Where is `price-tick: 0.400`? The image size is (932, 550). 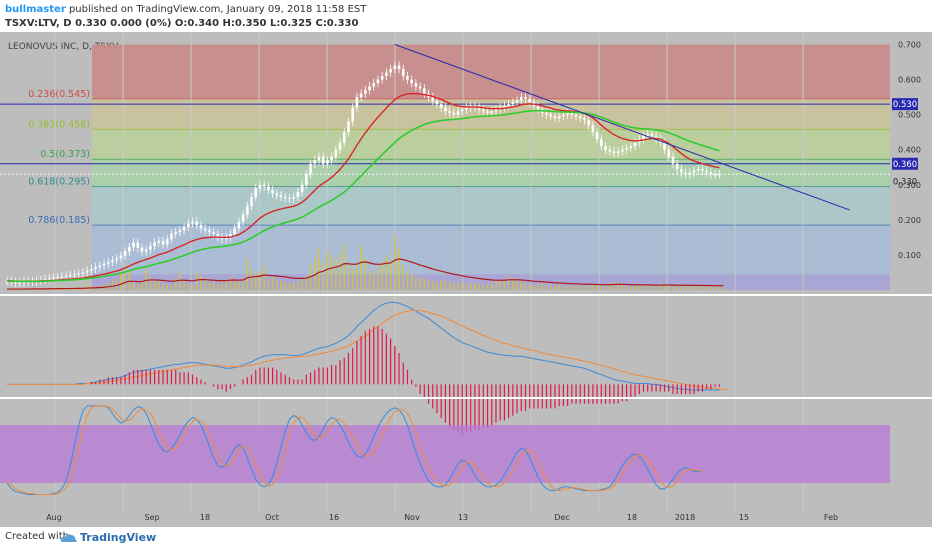
price-tick: 0.400 is located at coordinates (909, 150).